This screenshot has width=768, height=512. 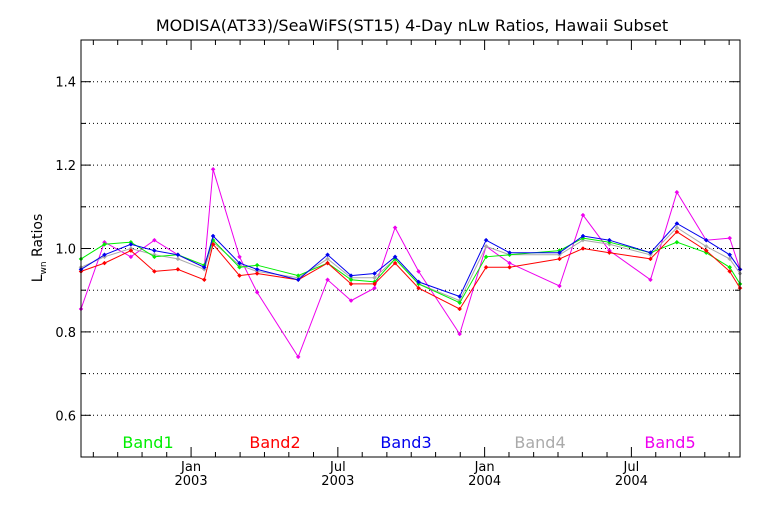 What do you see at coordinates (274, 442) in the screenshot?
I see `legend-band2: Band2` at bounding box center [274, 442].